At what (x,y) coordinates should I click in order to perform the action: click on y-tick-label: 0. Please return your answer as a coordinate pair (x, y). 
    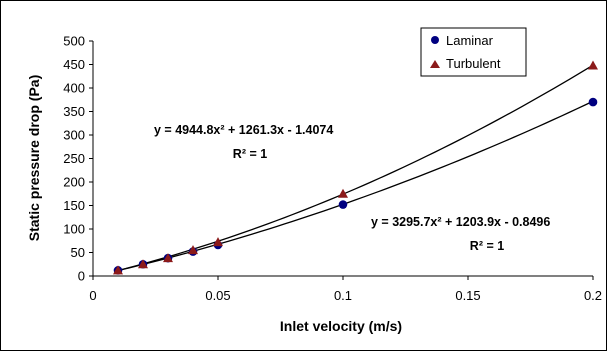
    Looking at the image, I should click on (81, 276).